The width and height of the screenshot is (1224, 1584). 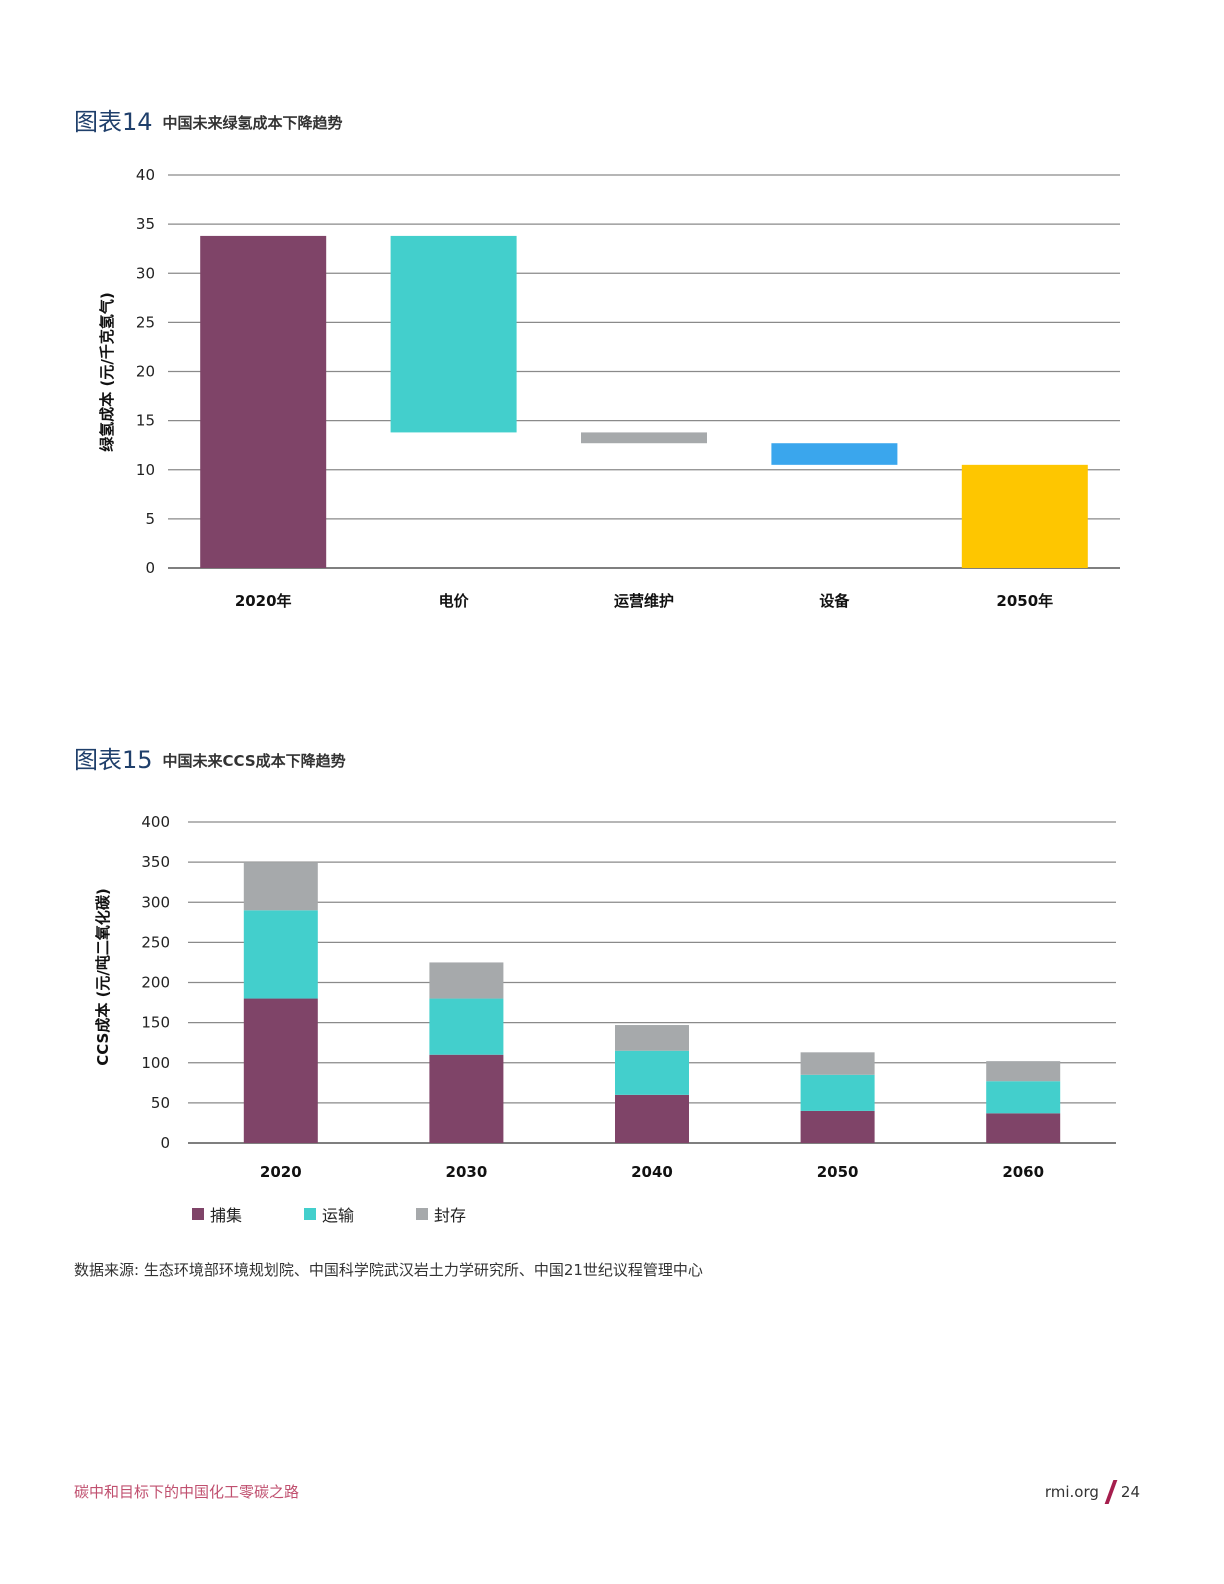 I want to click on chart15-category-label: 2060, so click(x=1023, y=1172).